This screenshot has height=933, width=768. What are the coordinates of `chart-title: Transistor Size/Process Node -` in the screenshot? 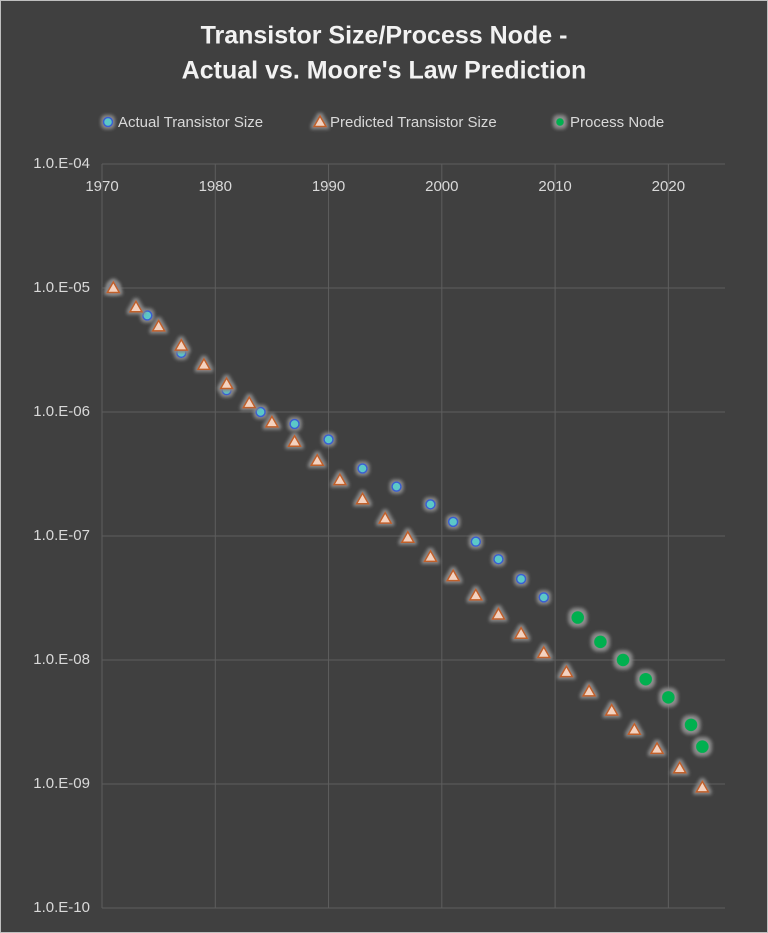 It's located at (384, 36).